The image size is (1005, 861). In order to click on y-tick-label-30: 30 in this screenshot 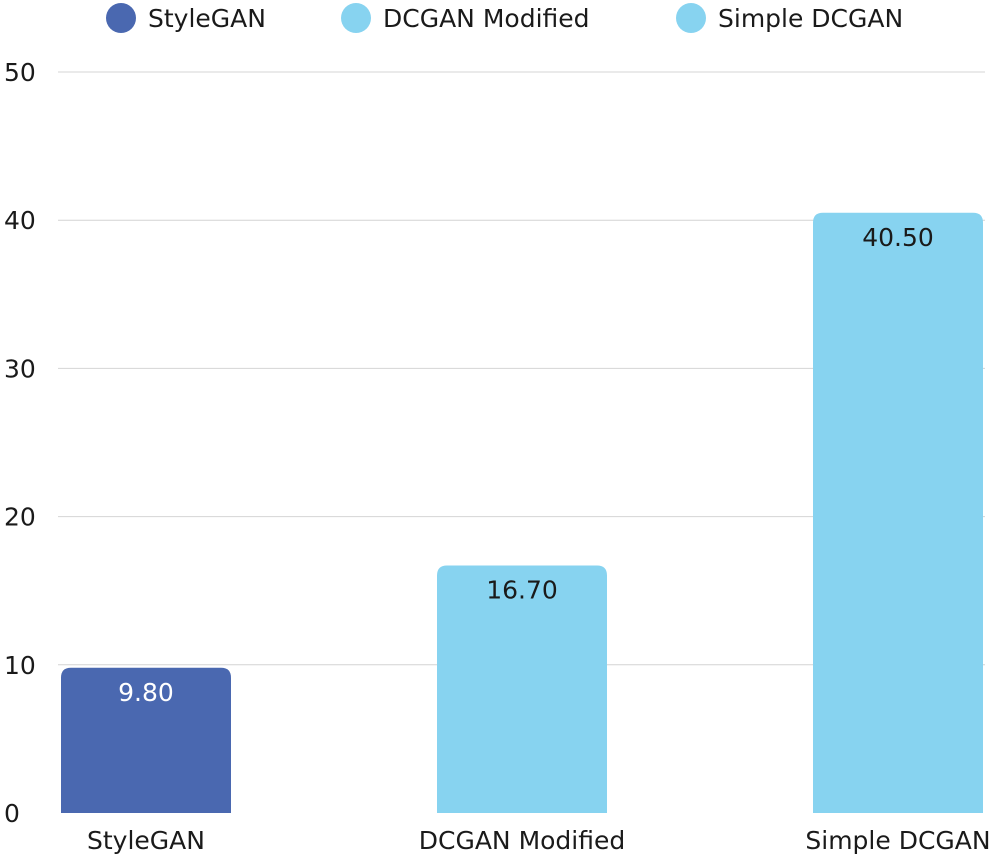, I will do `click(20, 368)`.